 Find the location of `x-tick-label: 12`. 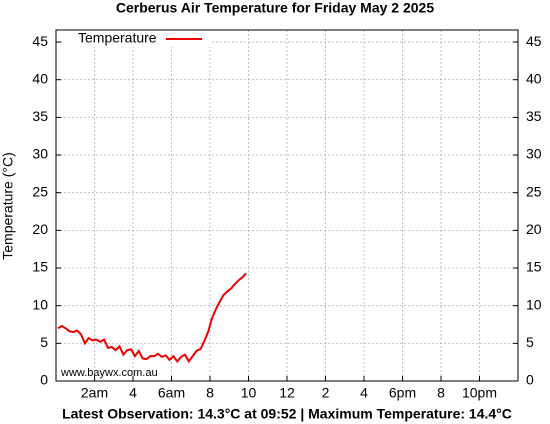

x-tick-label: 12 is located at coordinates (287, 393).